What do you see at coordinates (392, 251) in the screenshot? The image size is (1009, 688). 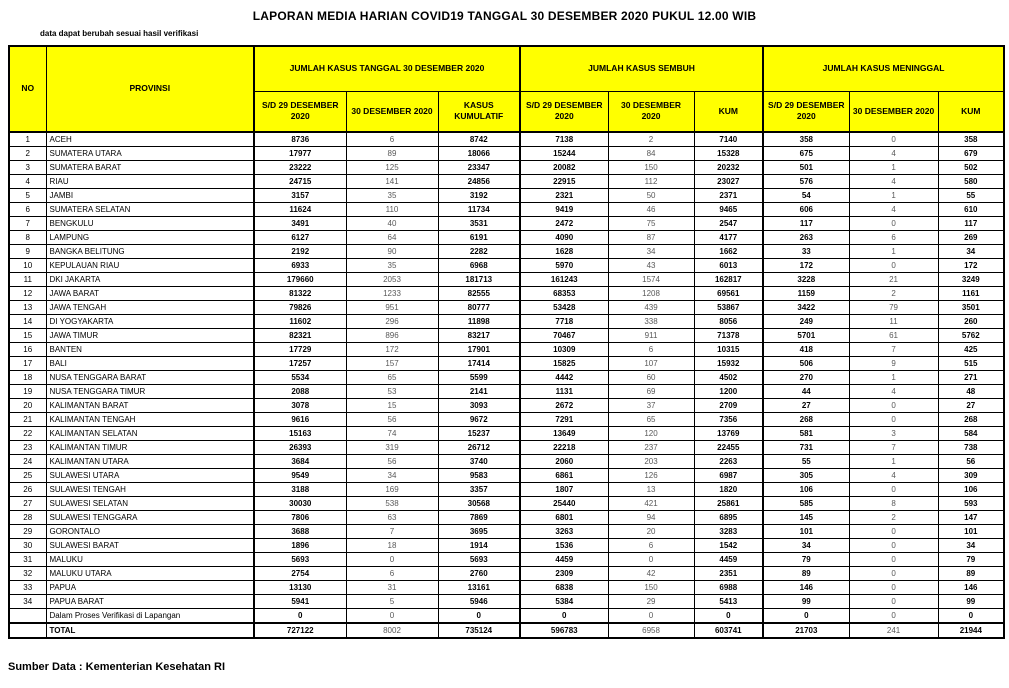 I see `cell-value: 90` at bounding box center [392, 251].